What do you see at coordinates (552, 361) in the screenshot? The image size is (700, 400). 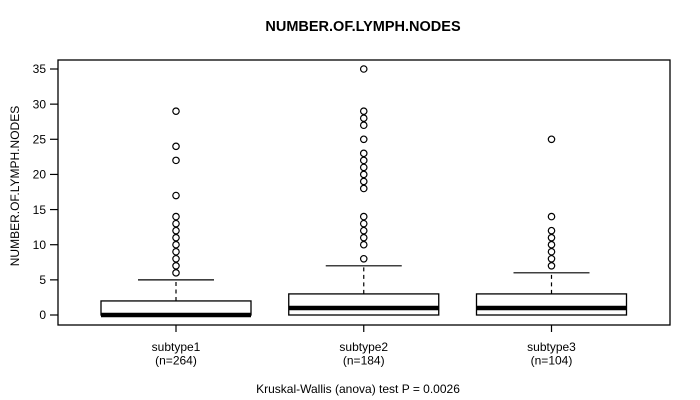 I see `x-tick-sublabel: (n=104)` at bounding box center [552, 361].